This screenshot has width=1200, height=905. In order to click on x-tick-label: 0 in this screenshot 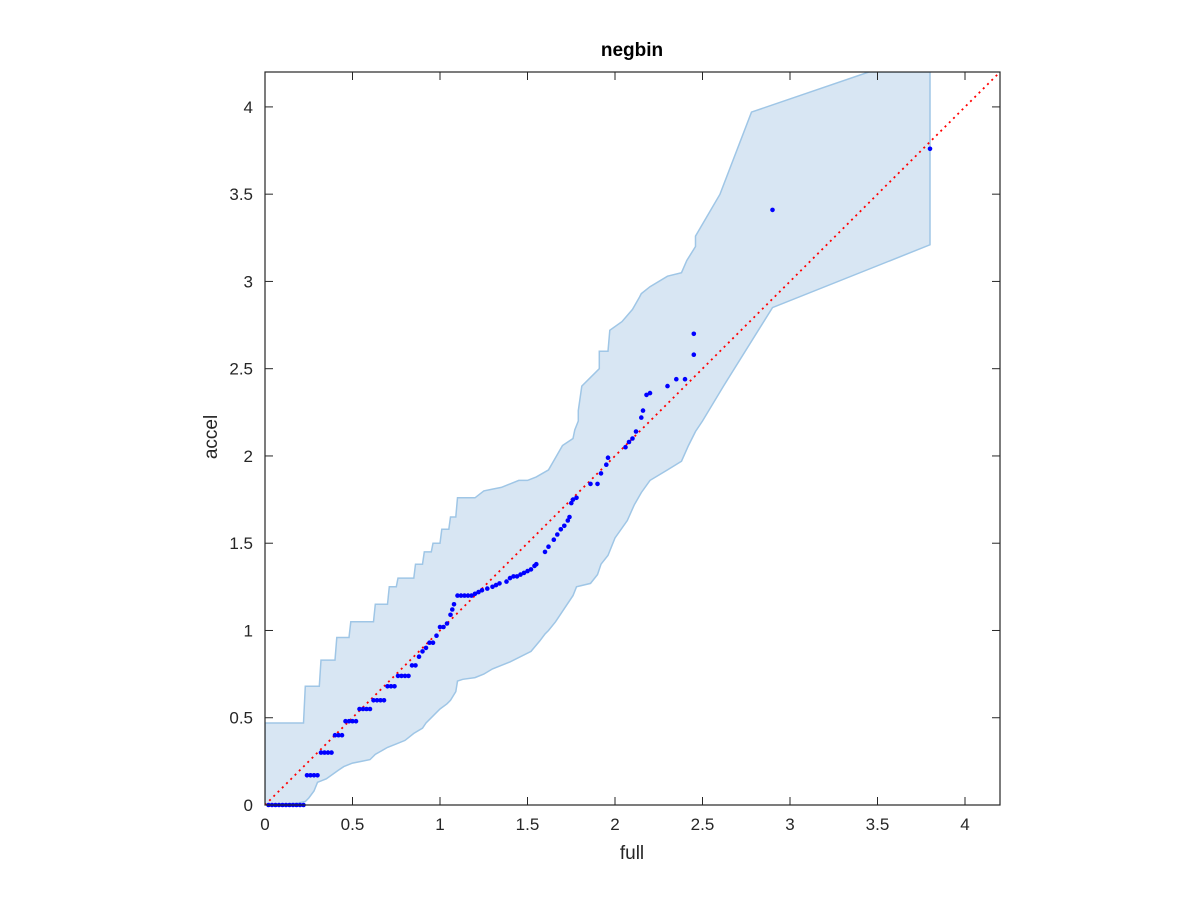, I will do `click(264, 824)`.